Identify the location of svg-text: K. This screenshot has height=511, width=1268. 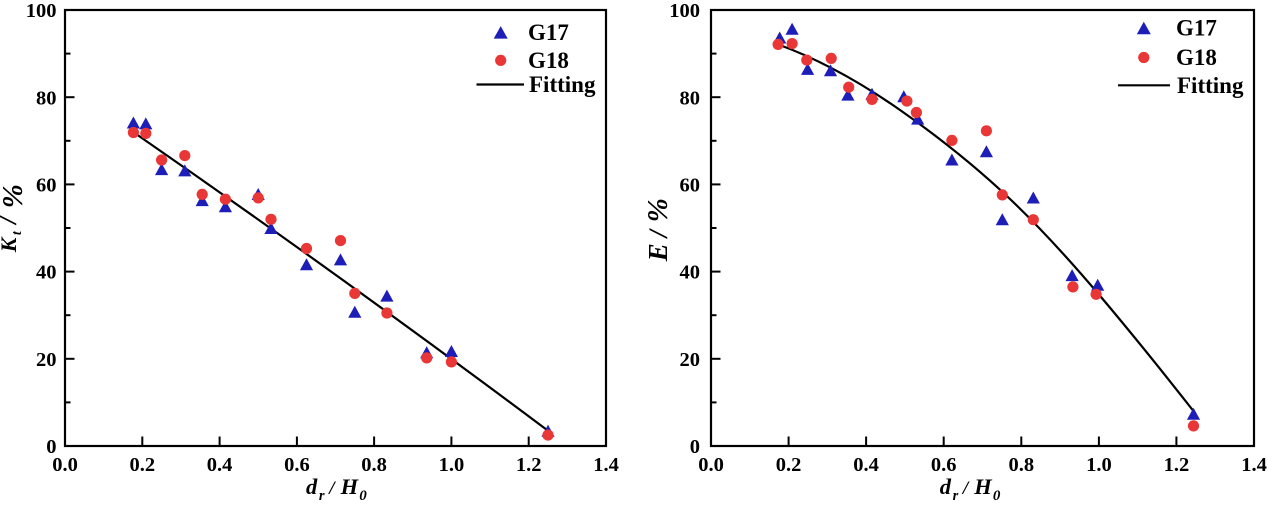
(10, 244).